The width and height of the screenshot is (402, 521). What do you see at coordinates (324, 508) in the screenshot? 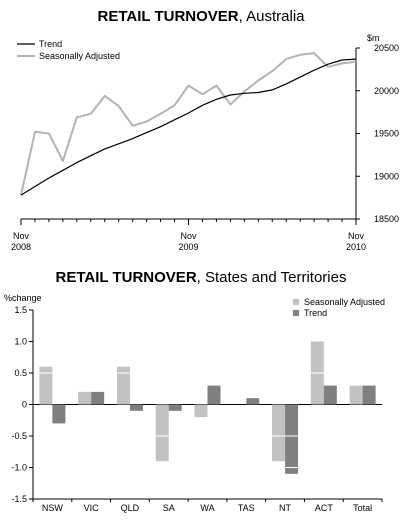
I see `x-tick-label: ACT` at bounding box center [324, 508].